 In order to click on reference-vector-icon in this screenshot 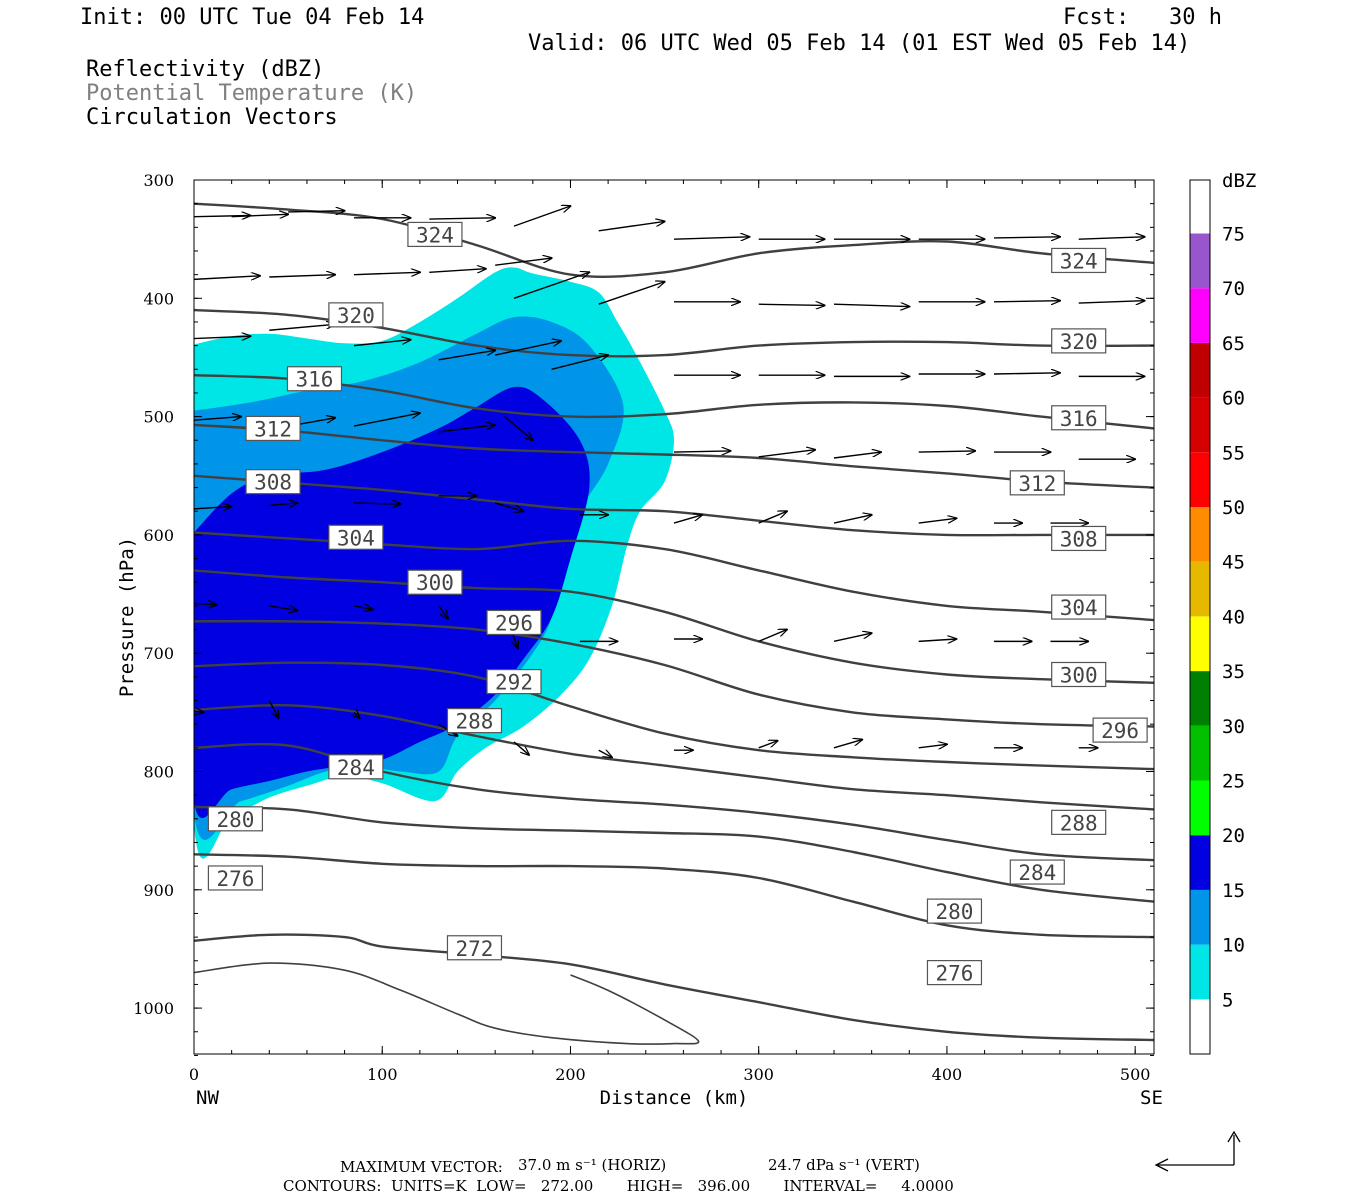, I will do `click(1197, 1151)`.